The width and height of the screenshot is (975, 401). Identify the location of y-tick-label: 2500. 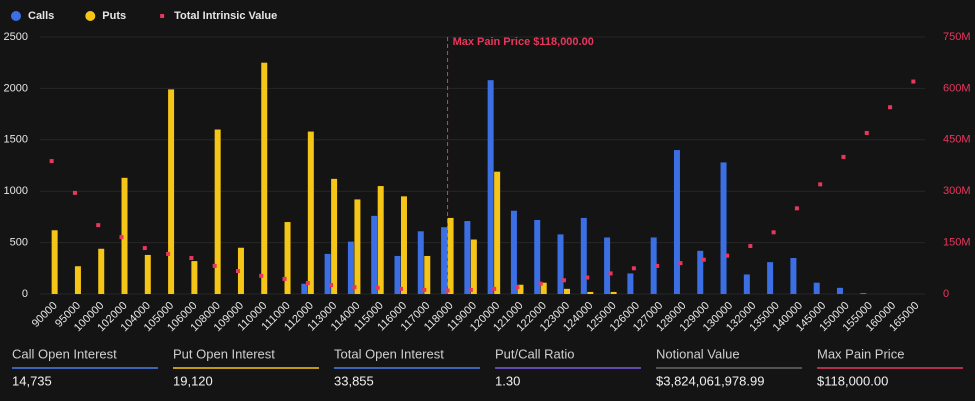
(16, 37).